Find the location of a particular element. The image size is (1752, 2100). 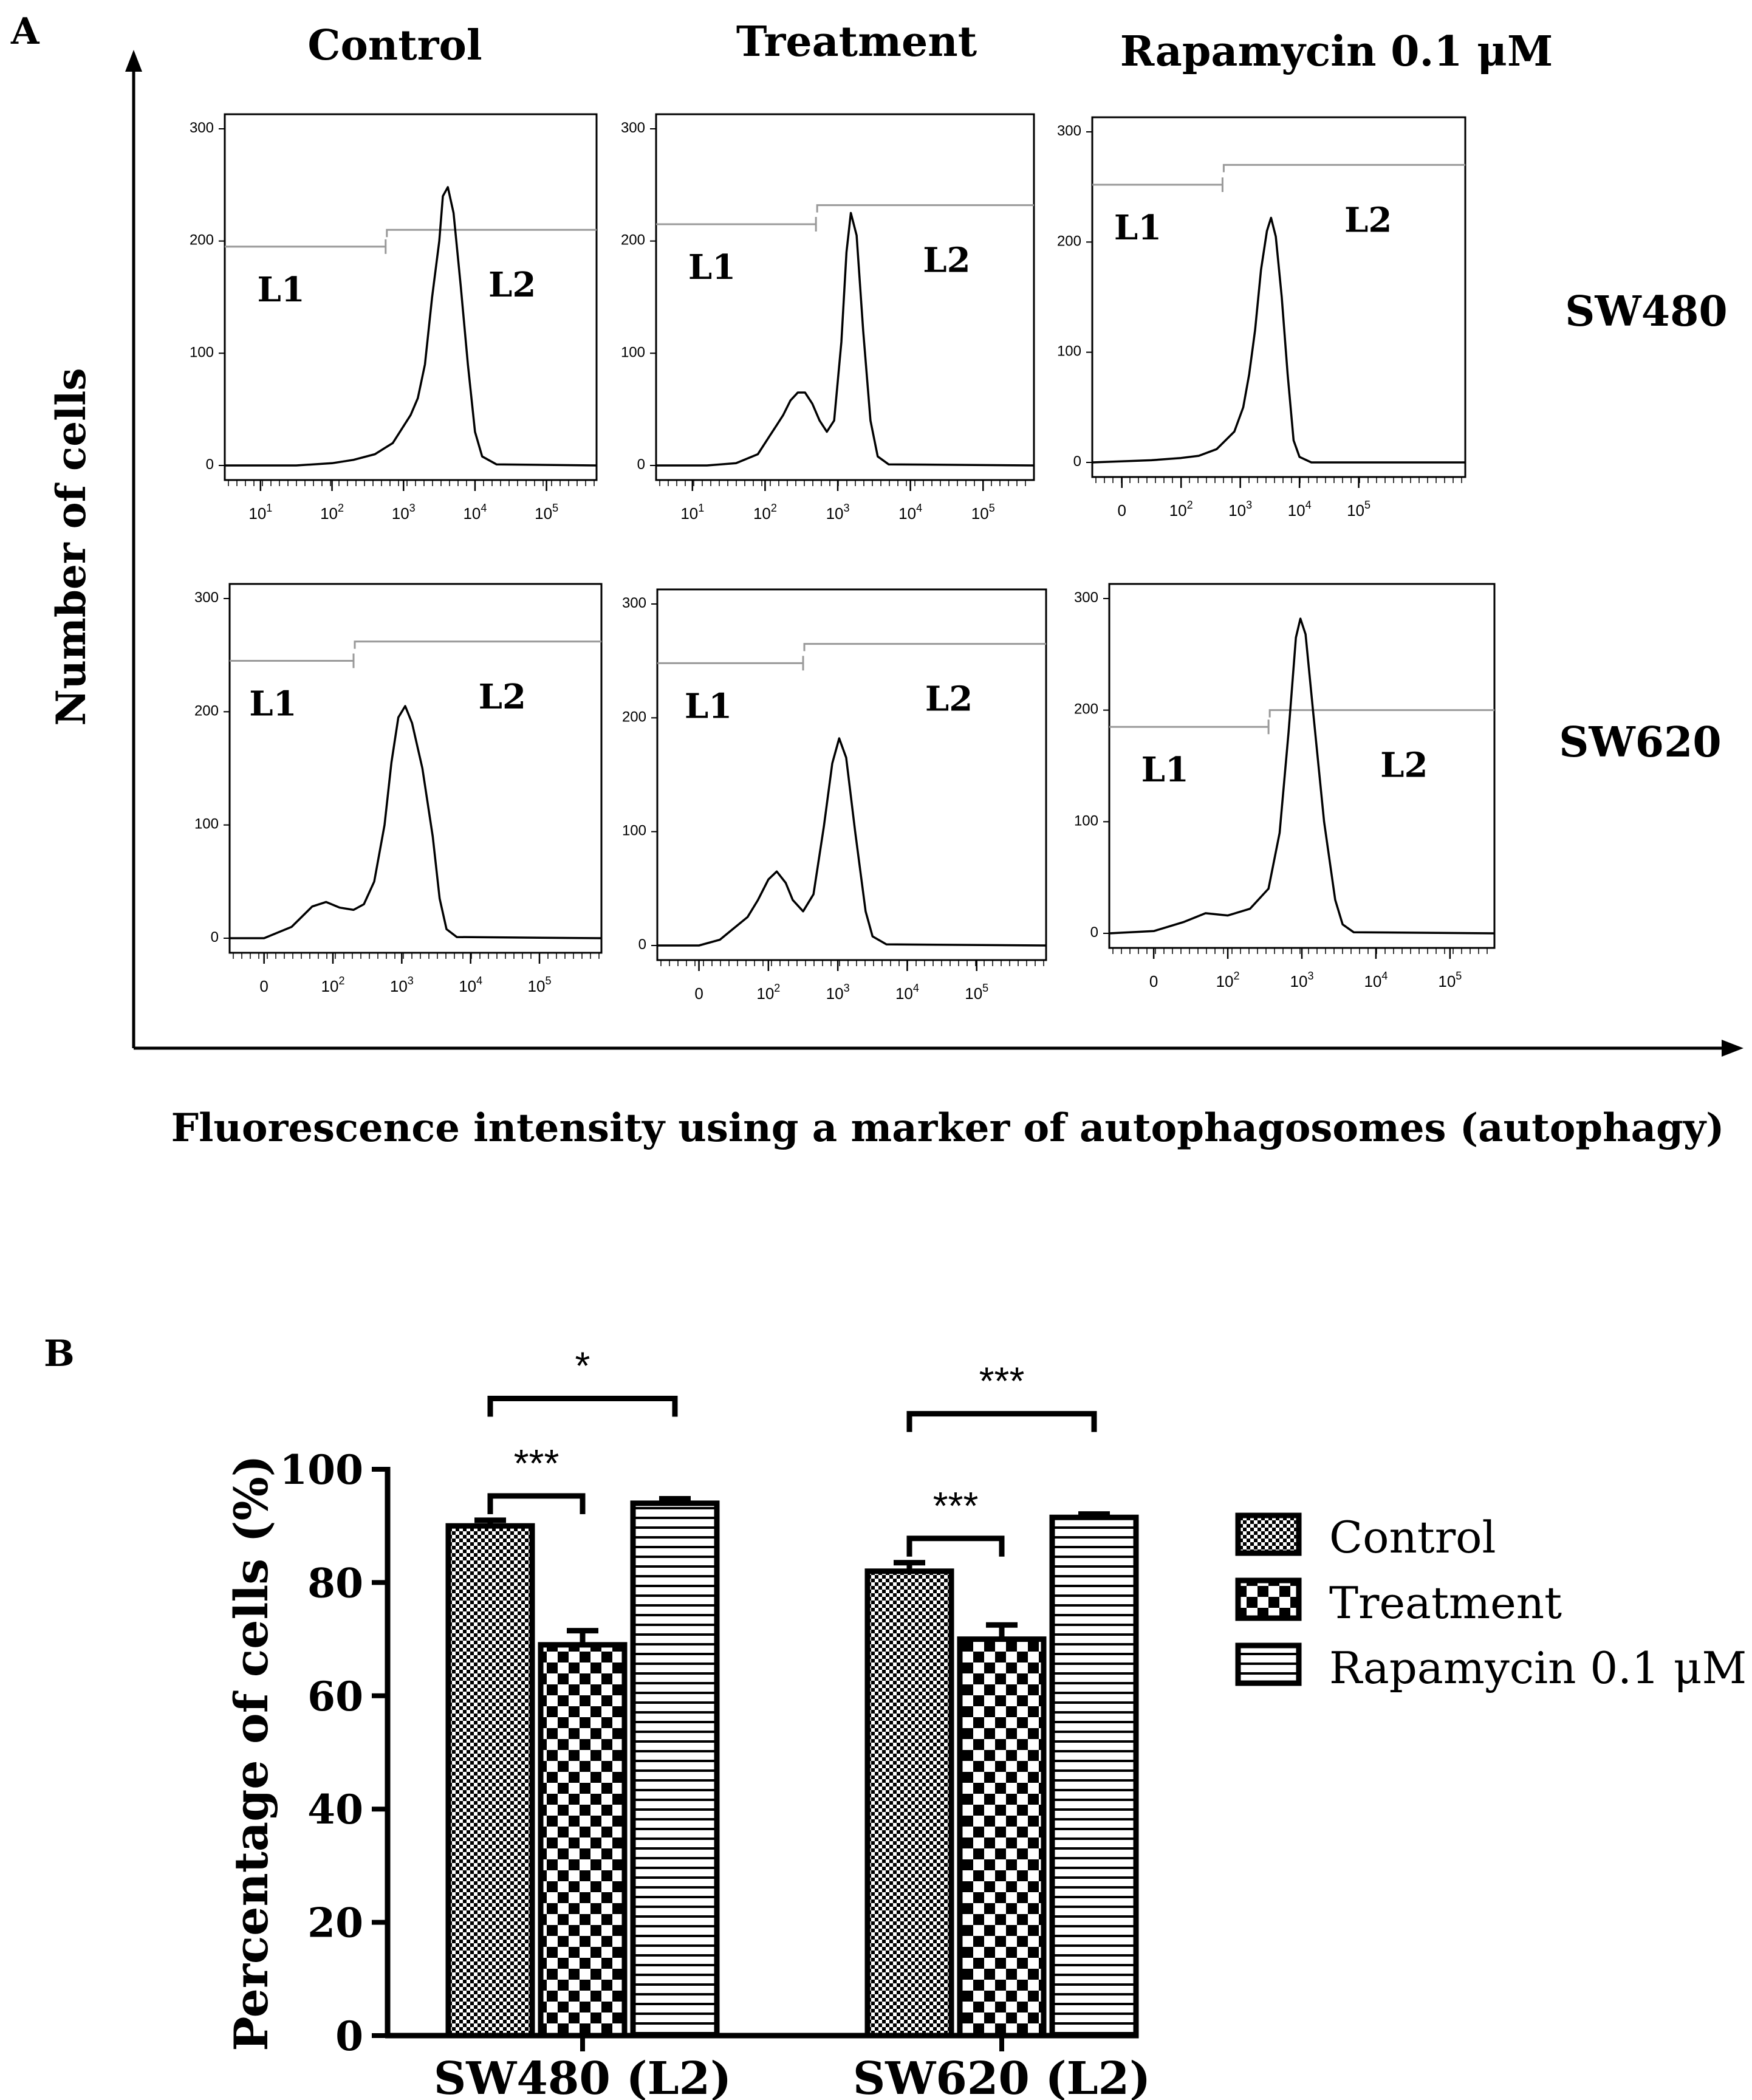

histogram-sw620-control: 0 100 200 300 0 10² 10³ 10⁴ 10⁵ L1 L2 is located at coordinates (398, 789).